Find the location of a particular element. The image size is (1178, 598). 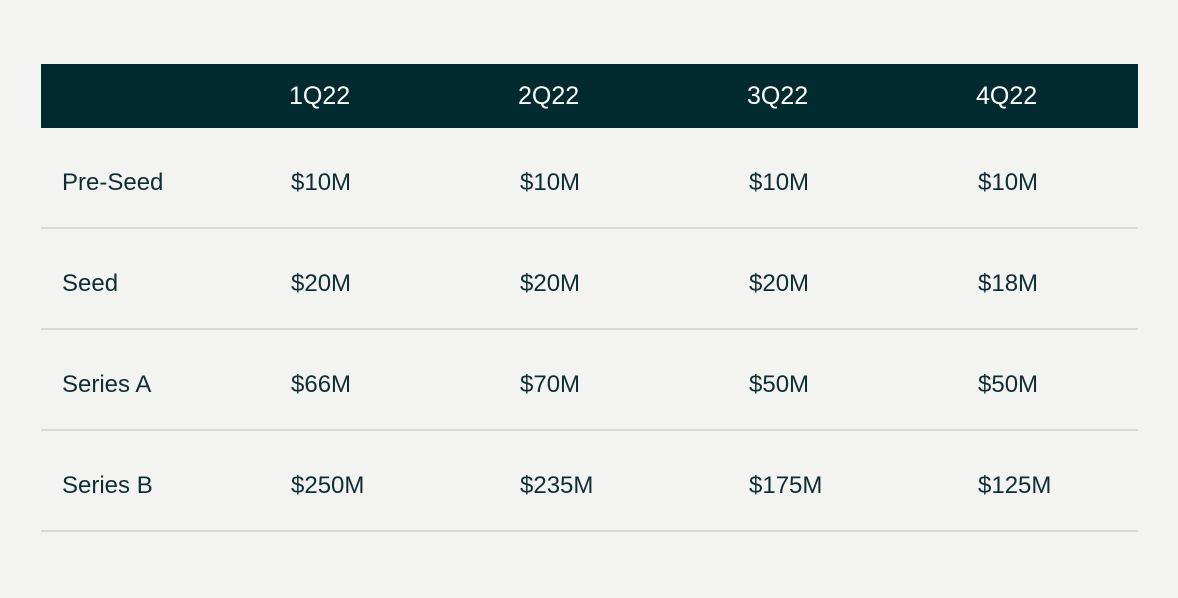

header-cell-3q22: 3Q22 is located at coordinates (778, 95).